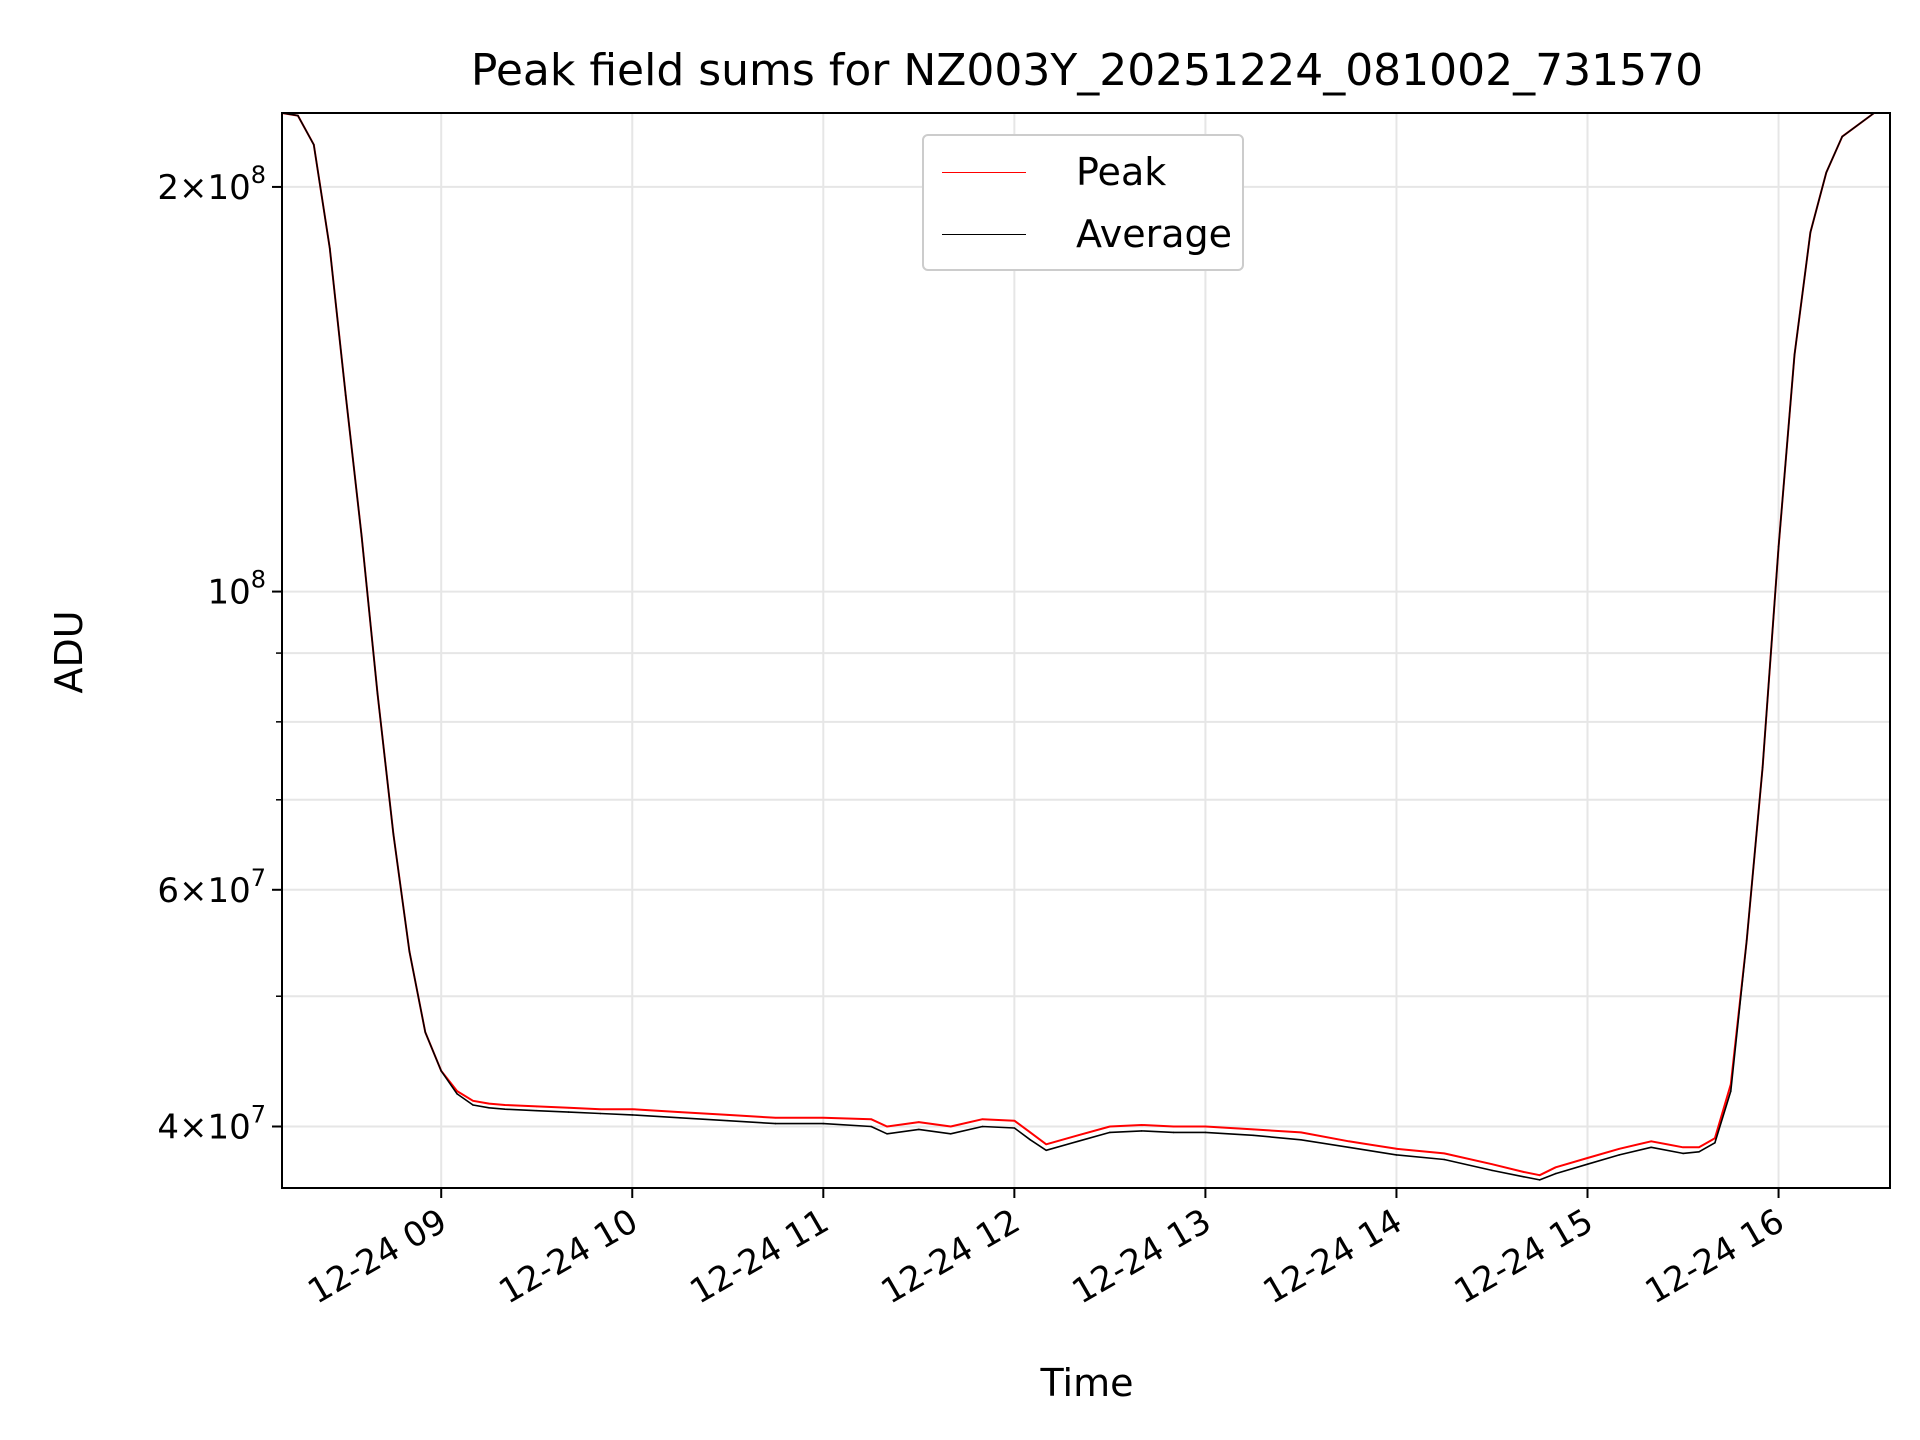 The image size is (1920, 1440). What do you see at coordinates (950, 1256) in the screenshot?
I see `x-tick-label: 12-24 12` at bounding box center [950, 1256].